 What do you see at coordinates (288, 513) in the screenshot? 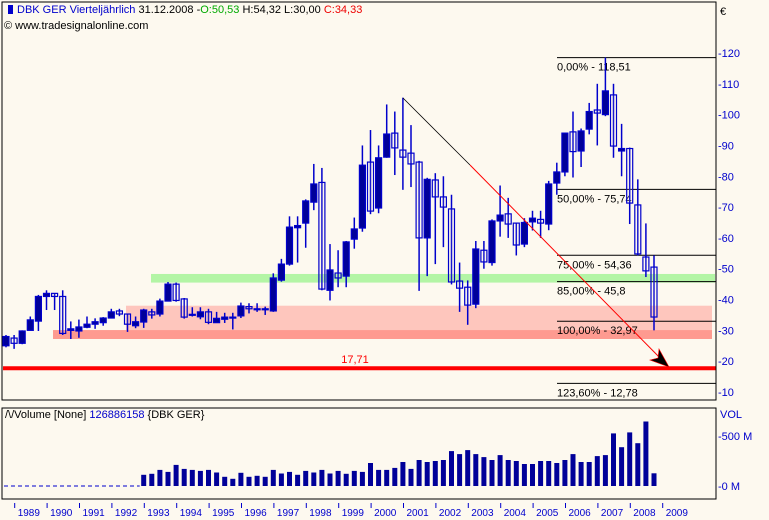
I see `year-label: 1997` at bounding box center [288, 513].